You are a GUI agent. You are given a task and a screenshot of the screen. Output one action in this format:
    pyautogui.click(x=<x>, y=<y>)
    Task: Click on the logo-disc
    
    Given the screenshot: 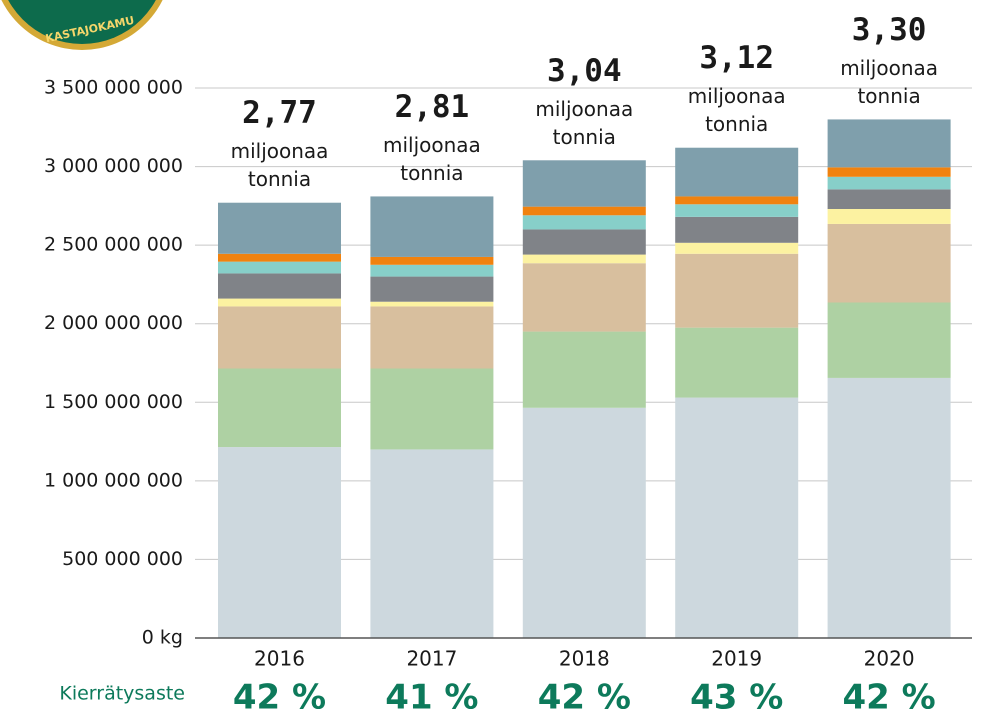 What is the action you would take?
    pyautogui.click(x=82, y=22)
    